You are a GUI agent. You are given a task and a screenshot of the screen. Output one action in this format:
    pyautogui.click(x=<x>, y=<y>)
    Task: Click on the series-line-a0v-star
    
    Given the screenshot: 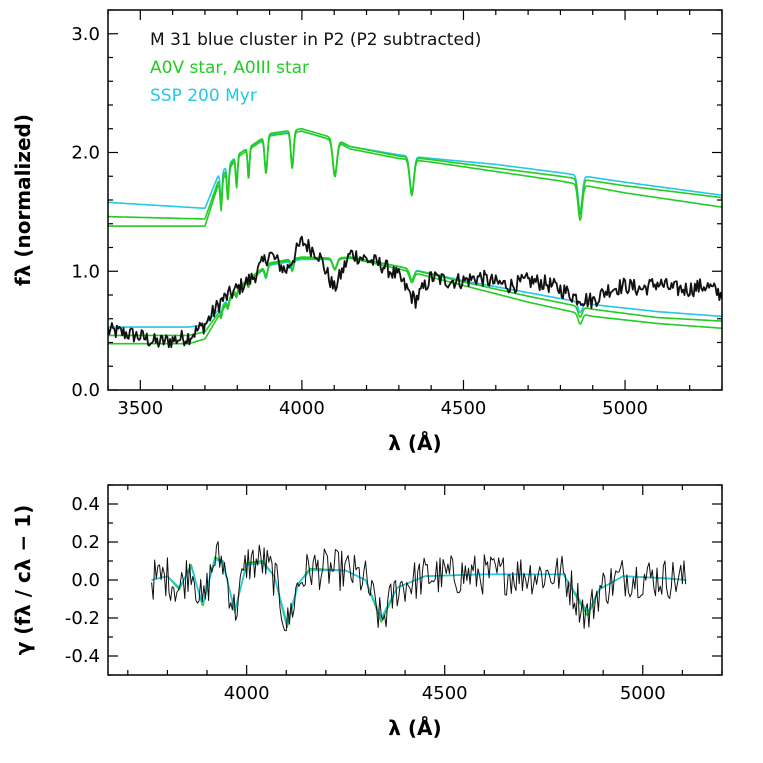 What is the action you would take?
    pyautogui.click(x=415, y=296)
    